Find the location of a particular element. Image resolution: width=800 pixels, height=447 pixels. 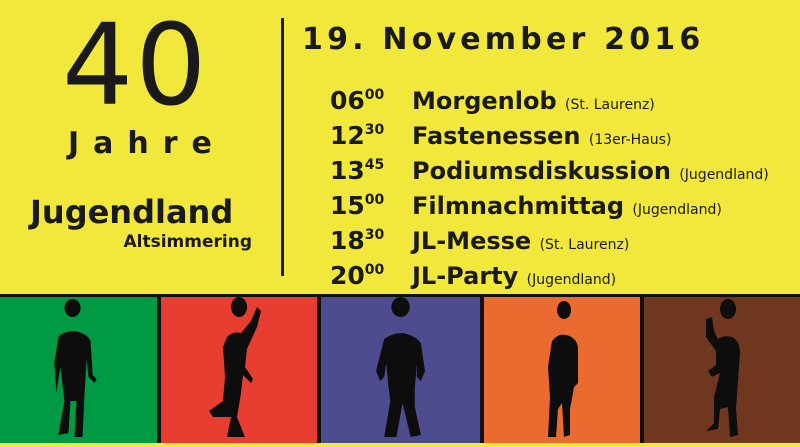

time-hour: 20 is located at coordinates (347, 275).